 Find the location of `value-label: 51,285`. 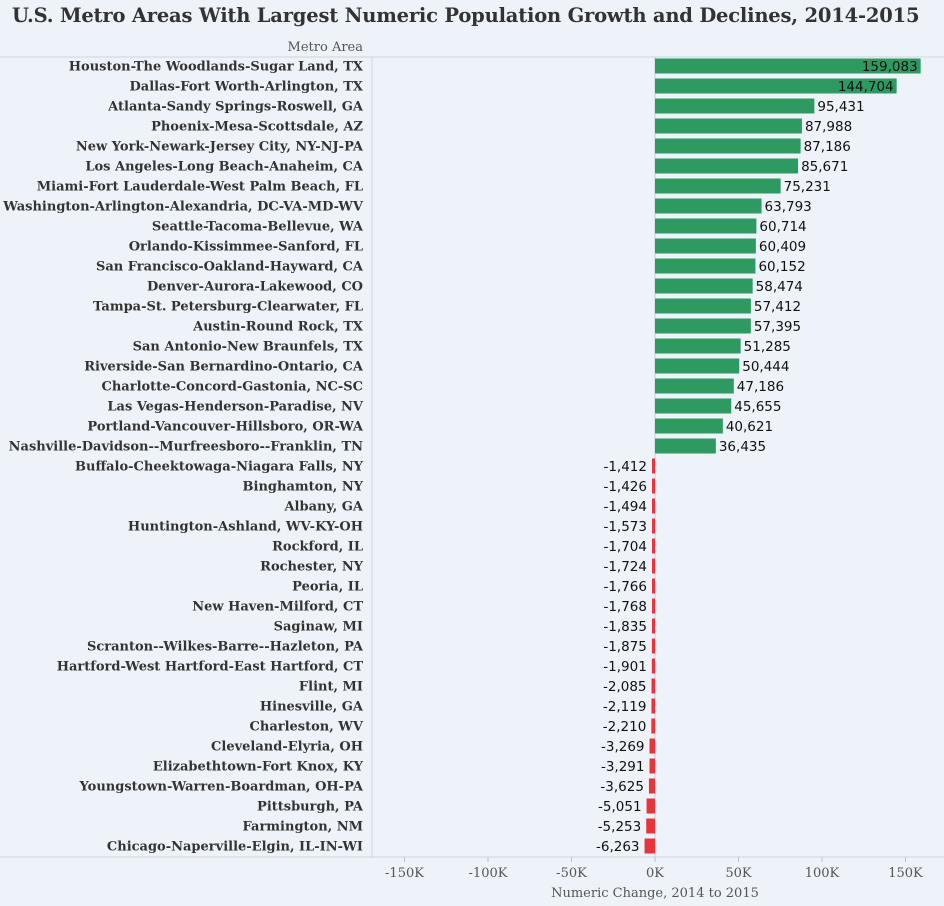

value-label: 51,285 is located at coordinates (767, 347).